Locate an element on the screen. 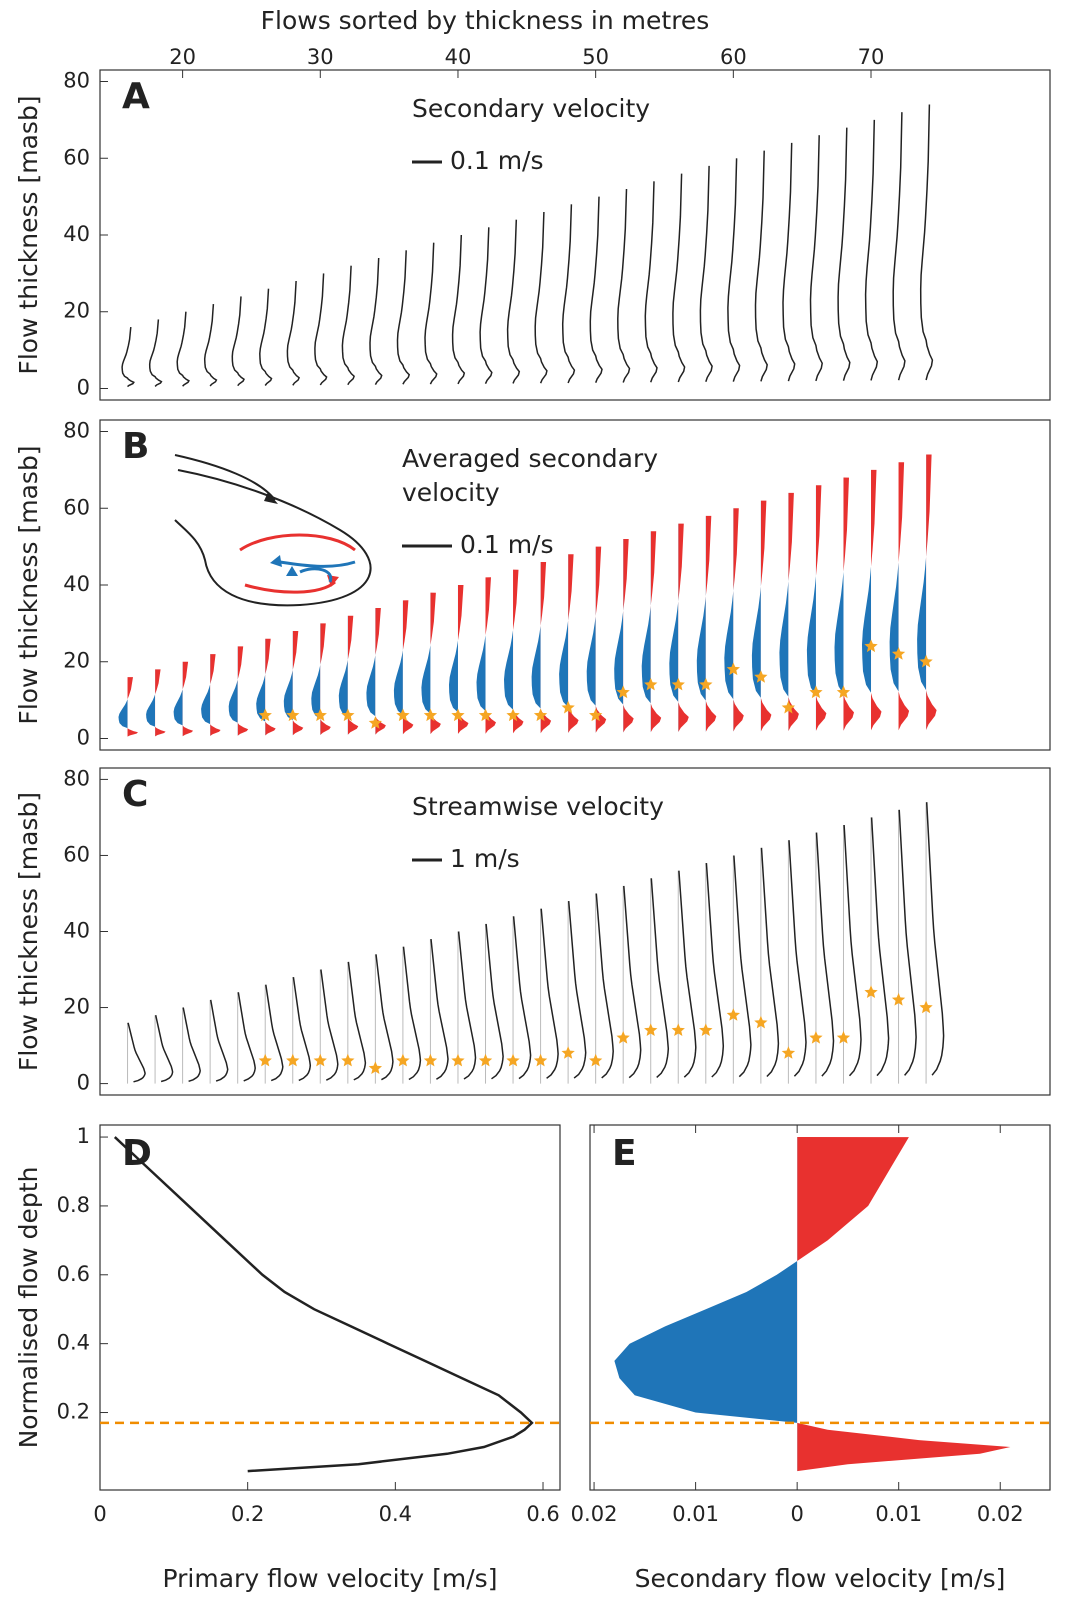 The width and height of the screenshot is (1080, 1615). x-tick-label: 70 is located at coordinates (871, 57).